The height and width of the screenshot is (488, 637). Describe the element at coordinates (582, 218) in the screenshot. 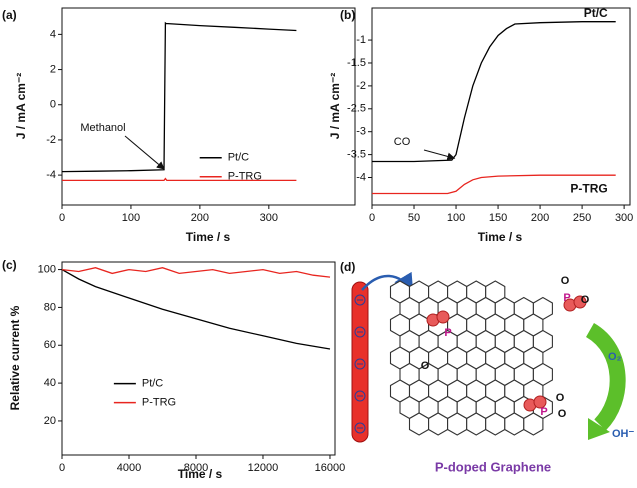

I see `x-tick-label: 250` at that location.